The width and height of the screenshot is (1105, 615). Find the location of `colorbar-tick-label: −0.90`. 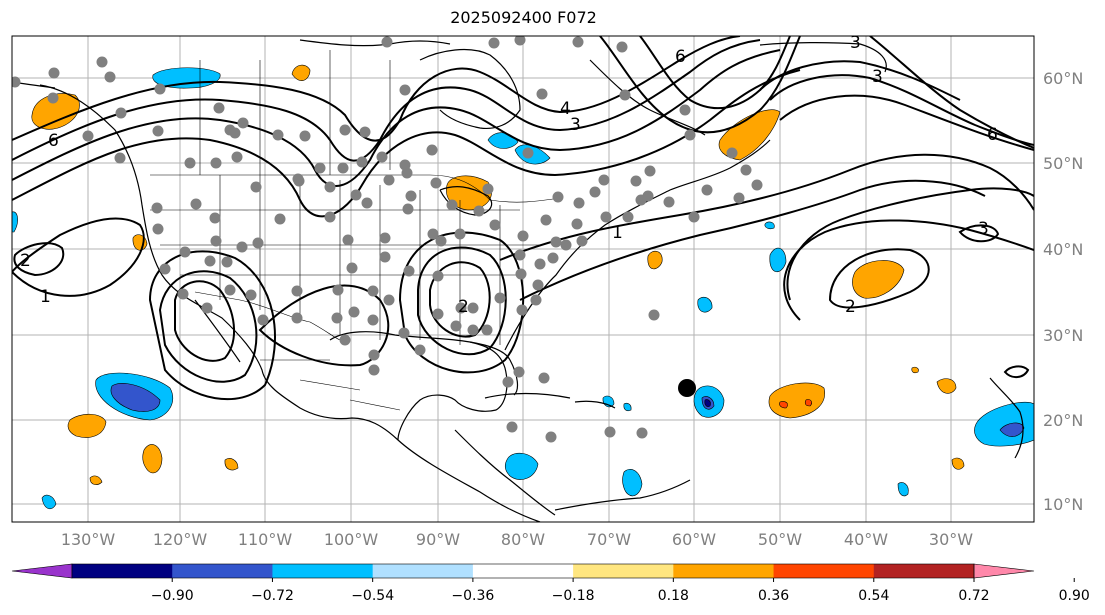

colorbar-tick-label: −0.90 is located at coordinates (172, 596).